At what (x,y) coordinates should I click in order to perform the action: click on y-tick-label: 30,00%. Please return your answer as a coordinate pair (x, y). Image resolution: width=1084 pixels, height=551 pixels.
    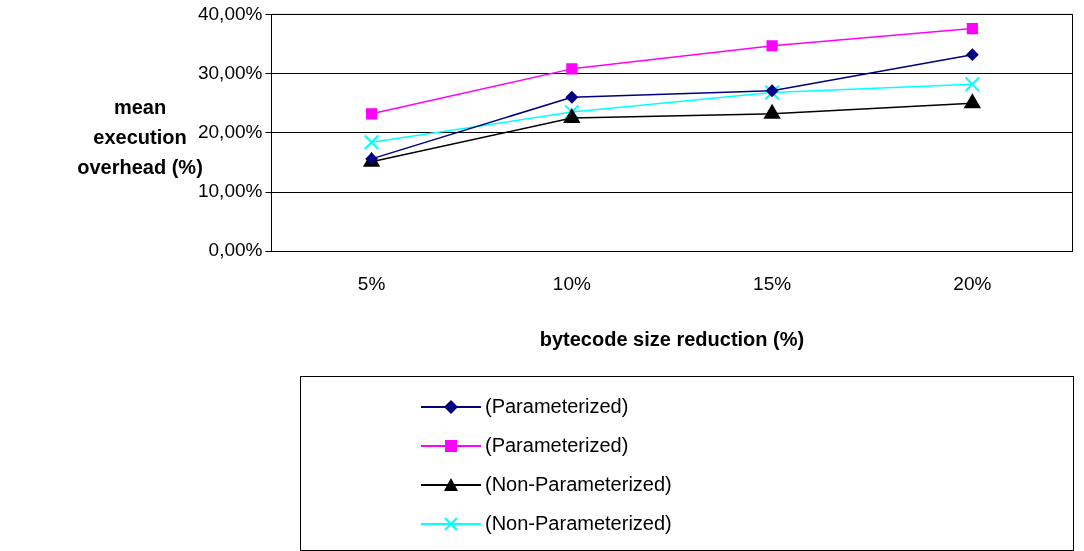
    Looking at the image, I should click on (230, 72).